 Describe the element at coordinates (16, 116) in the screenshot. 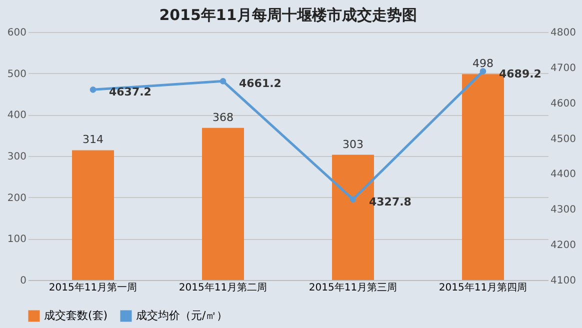

I see `y-tick-label: 400` at that location.